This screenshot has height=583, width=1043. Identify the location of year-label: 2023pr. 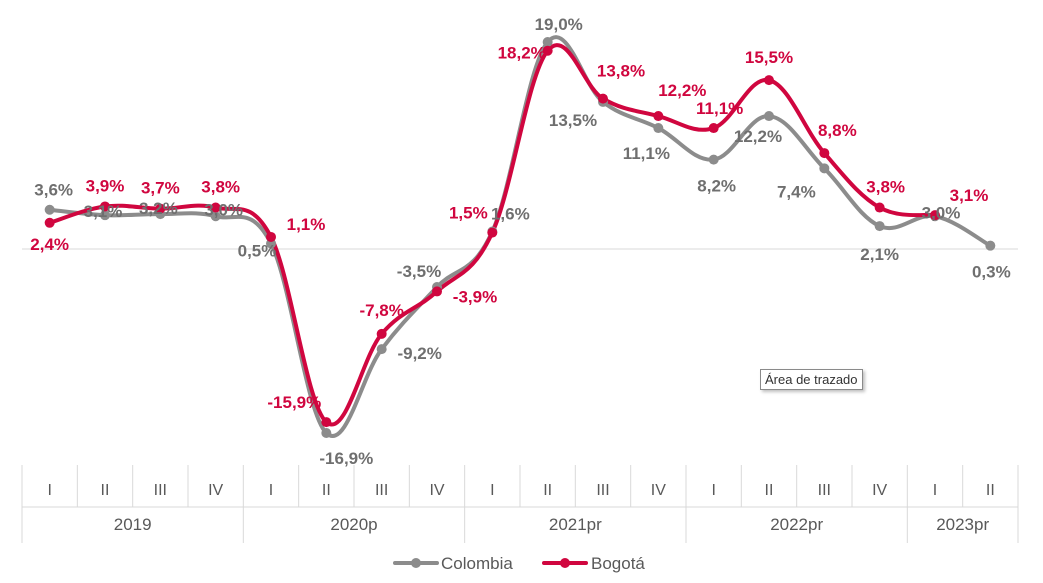
(962, 524).